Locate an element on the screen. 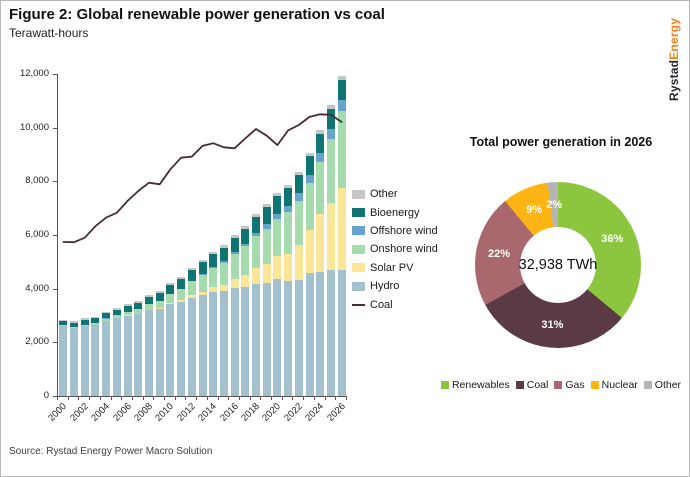 This screenshot has height=477, width=690. legend-item-onshore-wind: Onshore wind is located at coordinates (395, 249).